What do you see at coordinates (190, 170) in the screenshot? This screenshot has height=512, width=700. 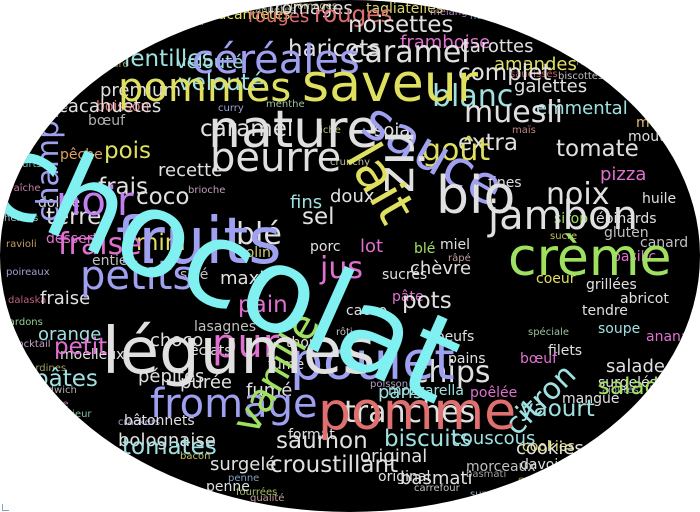 I see `word: recette` at bounding box center [190, 170].